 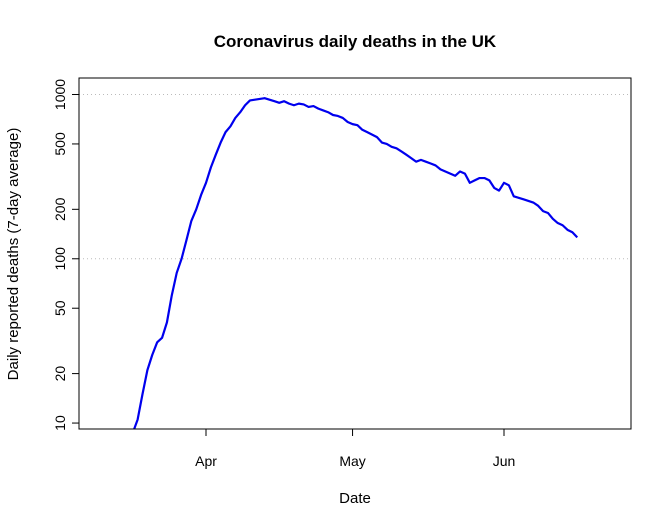 What do you see at coordinates (60, 423) in the screenshot?
I see `y-tick-label: 10` at bounding box center [60, 423].